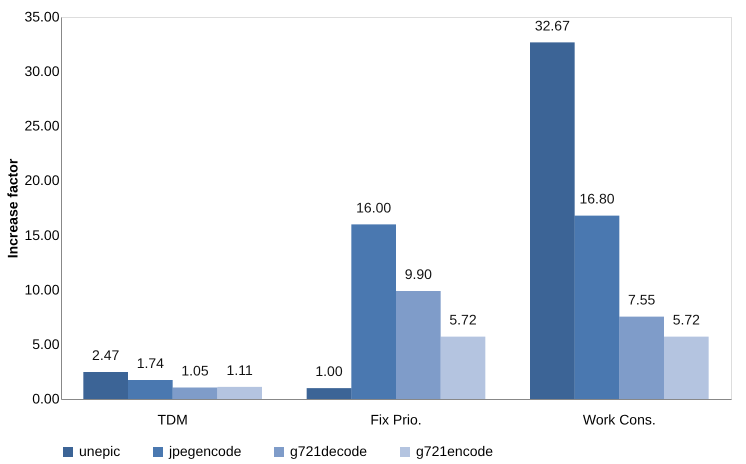 The image size is (746, 464). I want to click on y-tick-label: 10.00, so click(42, 289).